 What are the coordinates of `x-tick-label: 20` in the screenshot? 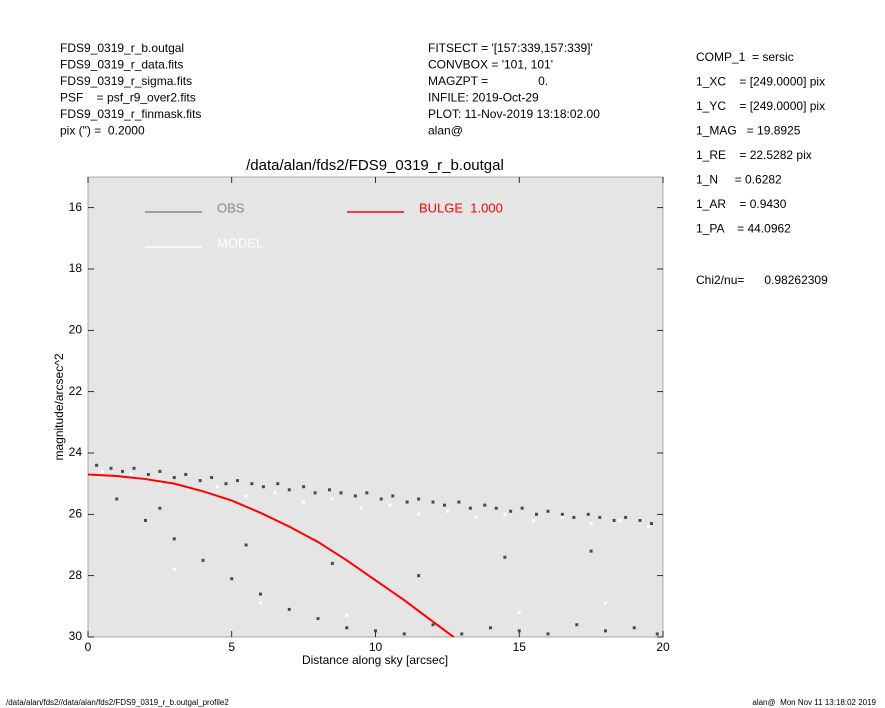 It's located at (663, 647).